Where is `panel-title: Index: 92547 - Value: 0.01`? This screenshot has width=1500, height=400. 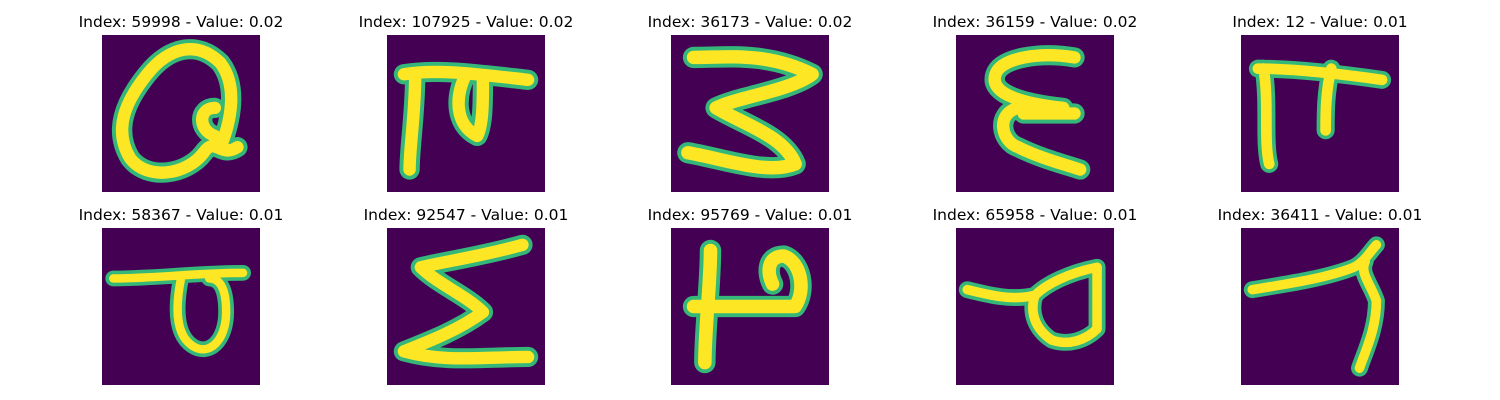
panel-title: Index: 92547 - Value: 0.01 is located at coordinates (466, 215).